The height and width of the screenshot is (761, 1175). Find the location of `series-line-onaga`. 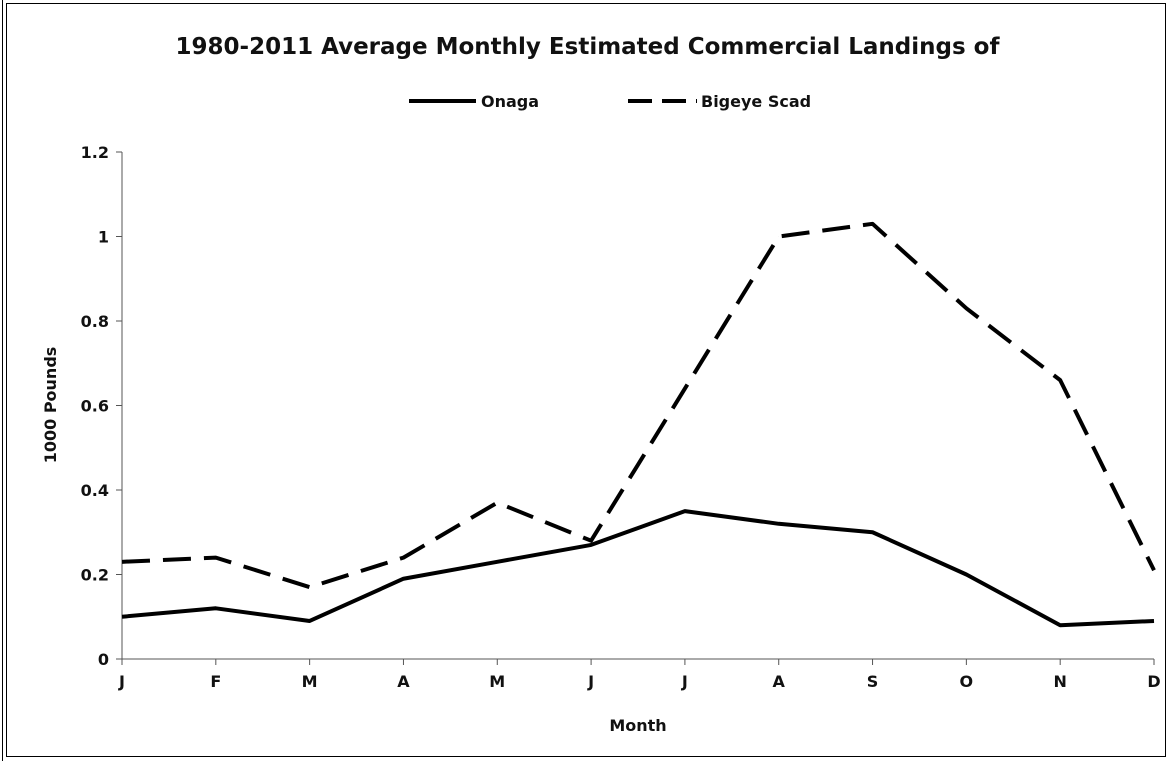

series-line-onaga is located at coordinates (638, 568).